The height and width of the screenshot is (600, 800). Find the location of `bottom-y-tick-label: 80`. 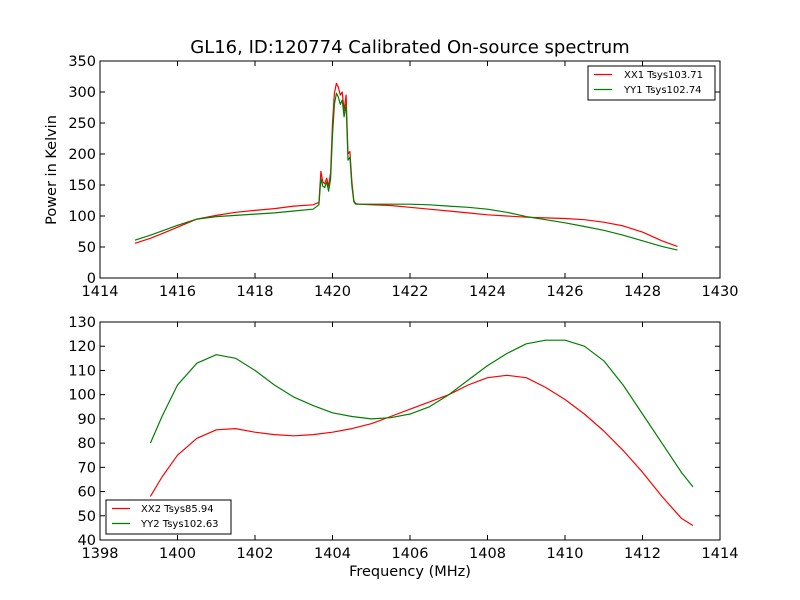

bottom-y-tick-label: 80 is located at coordinates (87, 444).